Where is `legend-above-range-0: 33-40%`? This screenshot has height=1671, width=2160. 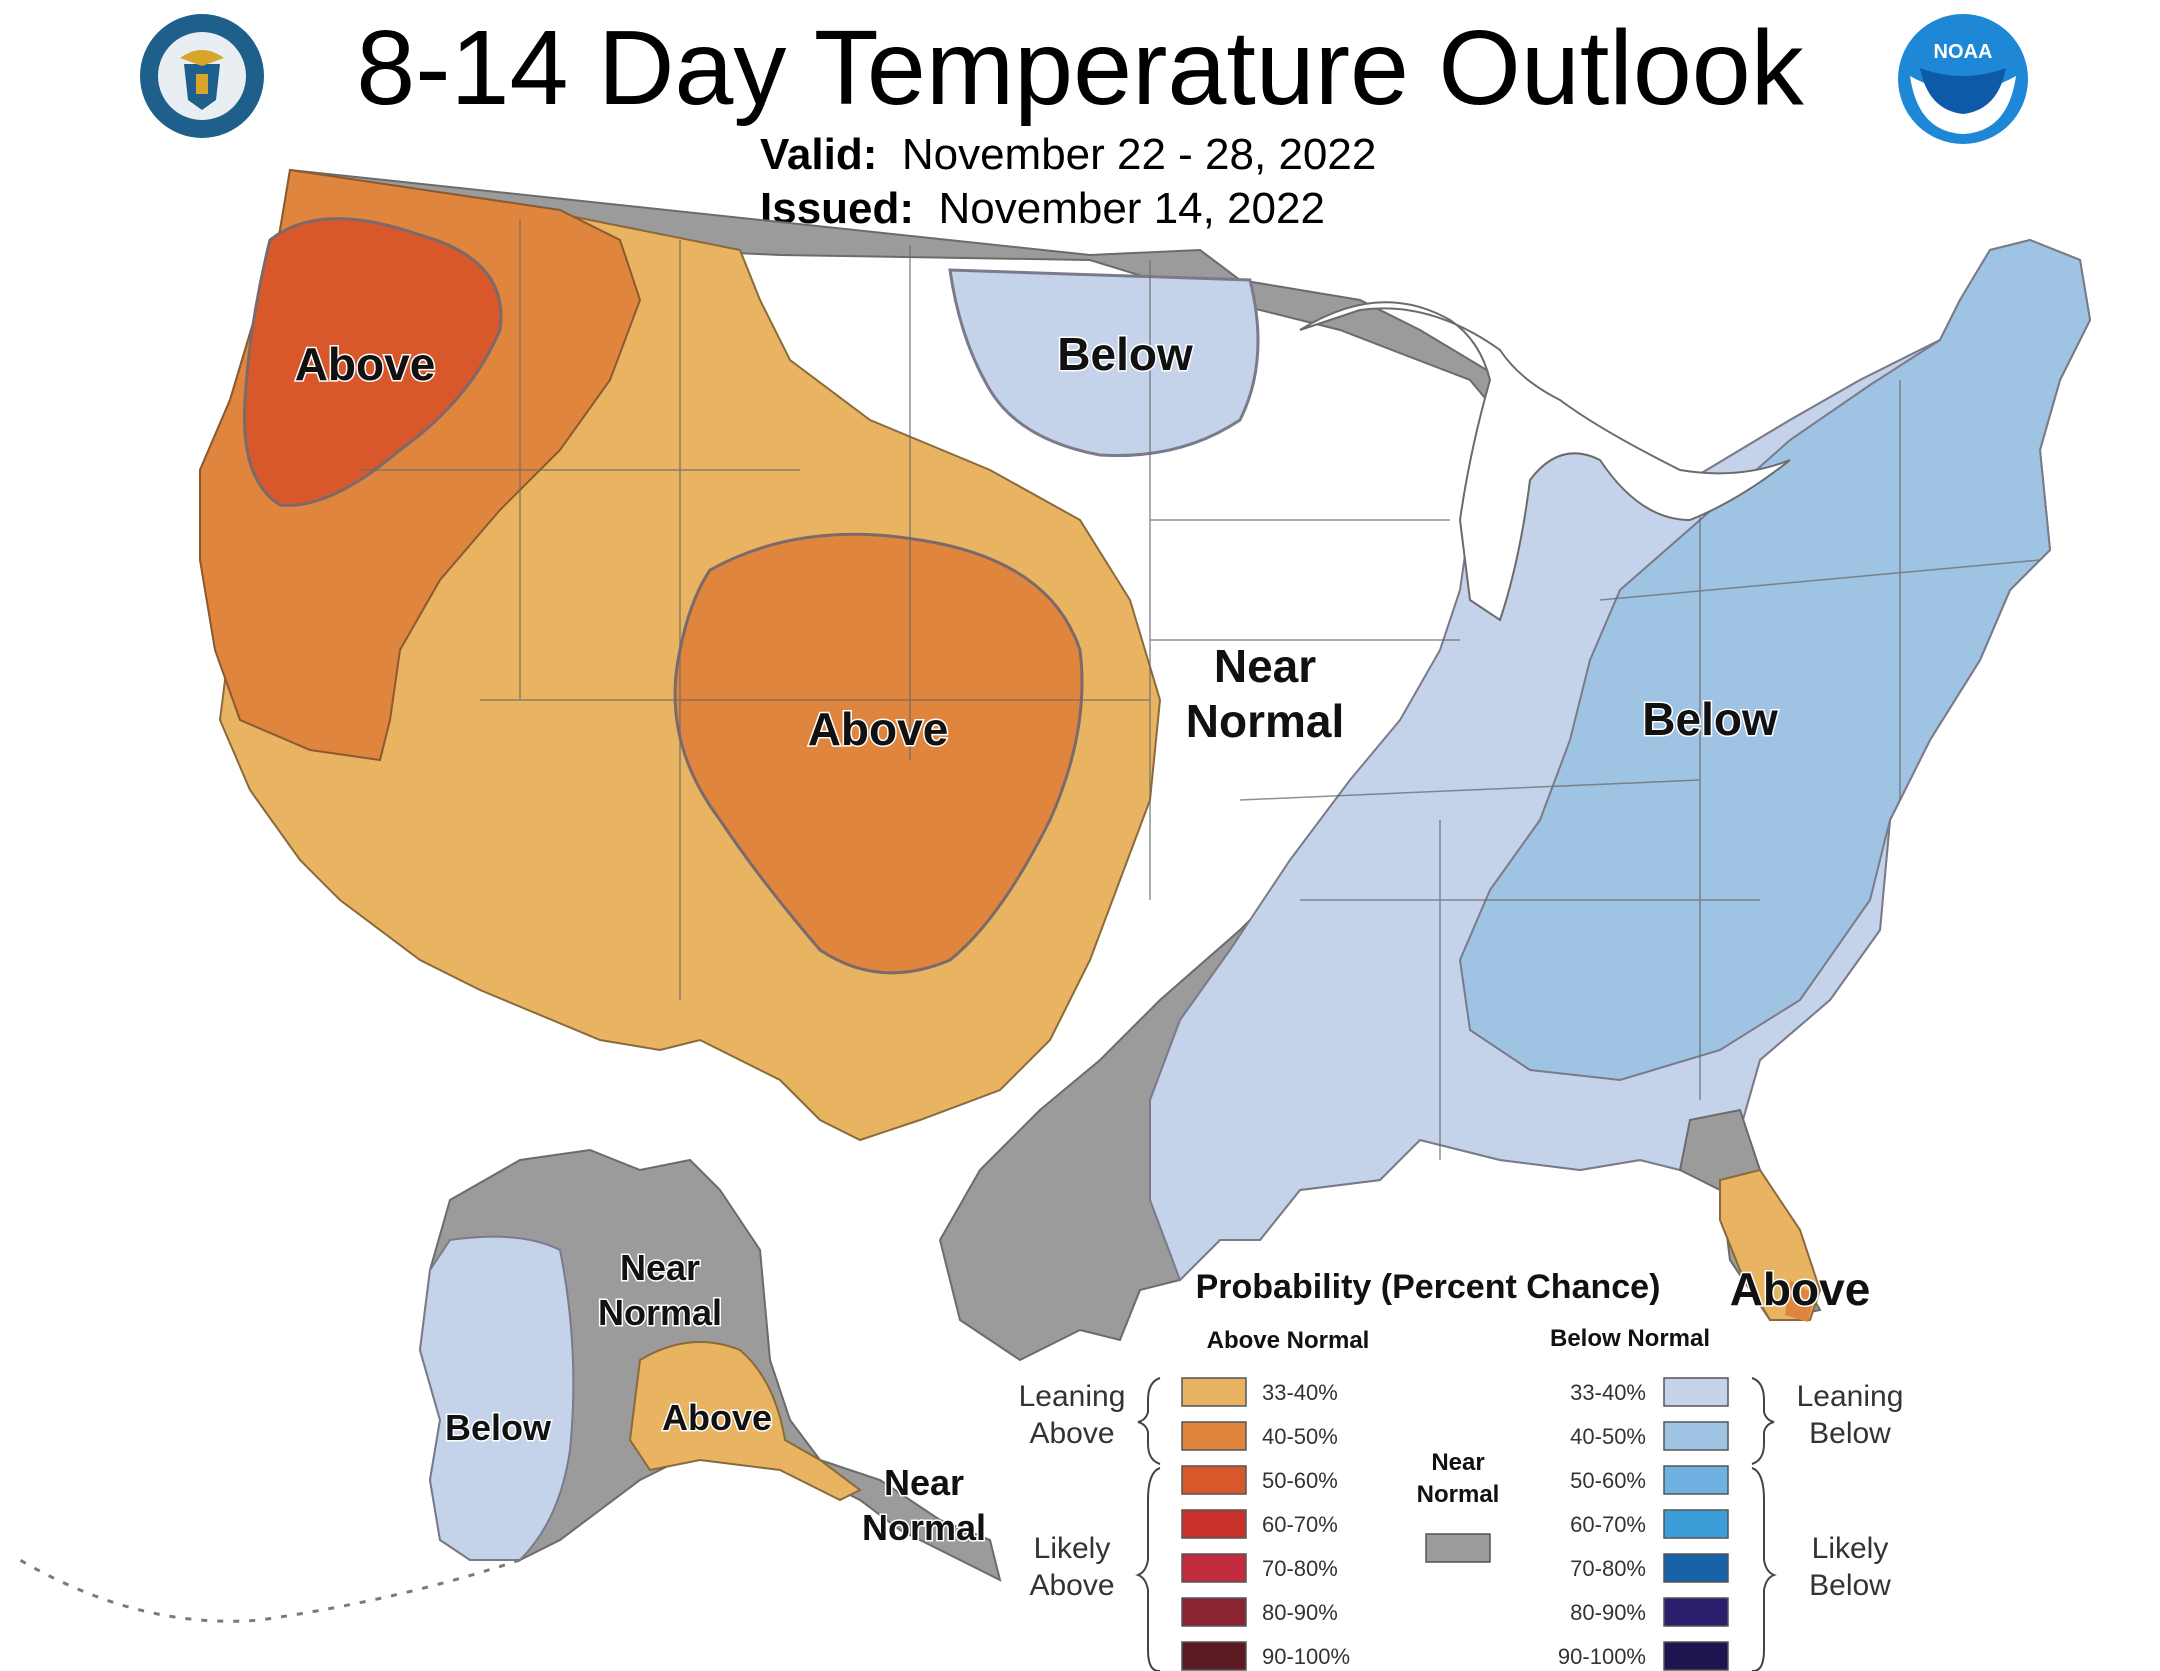
legend-above-range-0: 33-40% is located at coordinates (1300, 1392).